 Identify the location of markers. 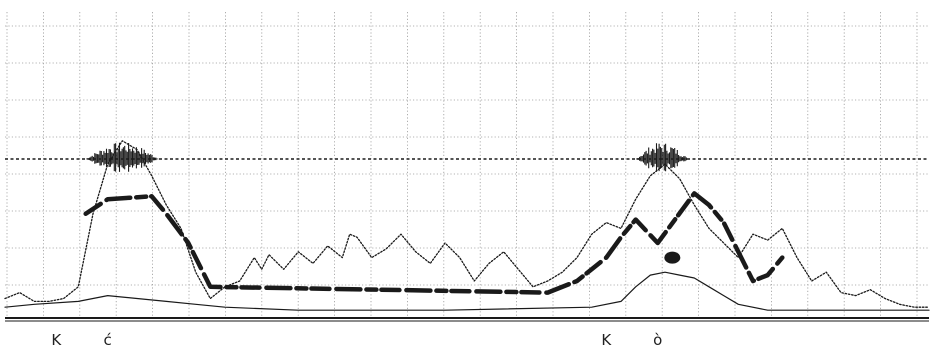
(672, 257).